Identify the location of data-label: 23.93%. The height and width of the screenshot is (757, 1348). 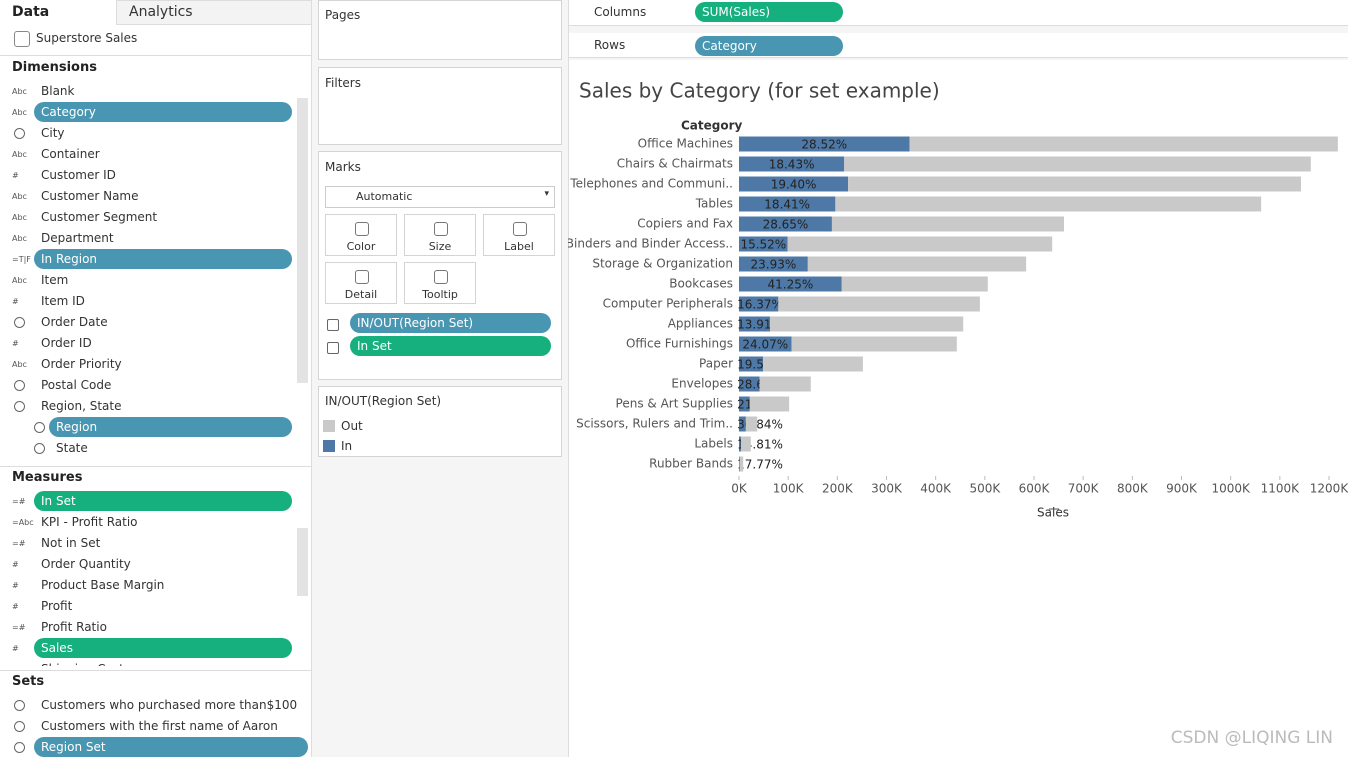
(774, 265).